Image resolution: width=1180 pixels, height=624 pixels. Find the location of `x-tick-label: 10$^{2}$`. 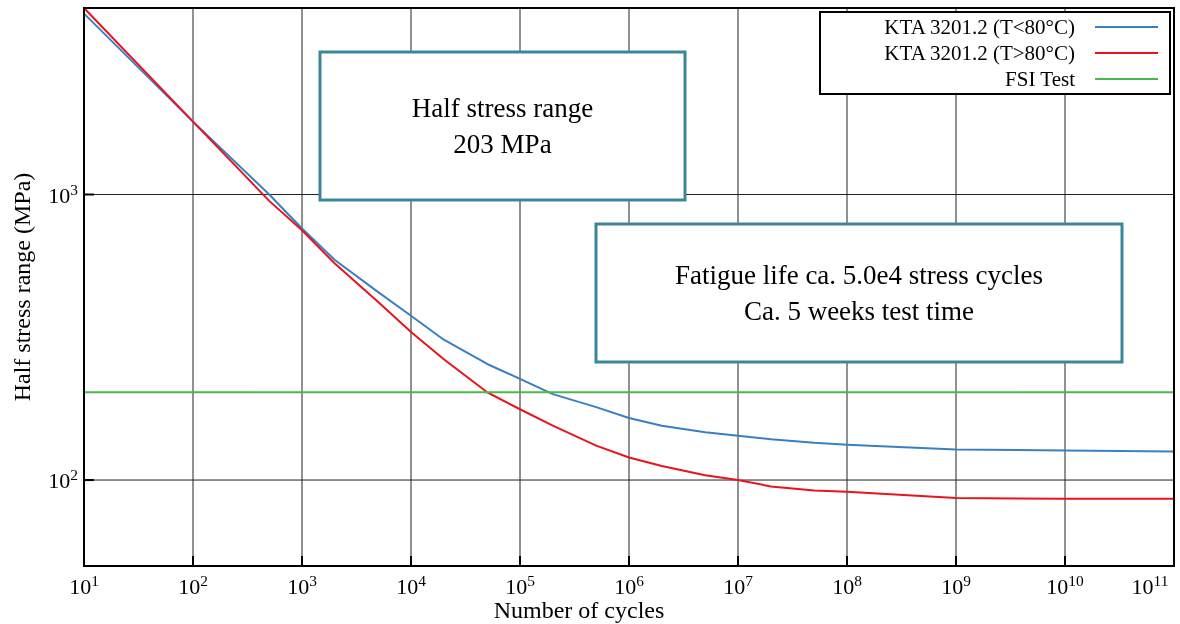

x-tick-label: 10$^{2}$ is located at coordinates (193, 585).